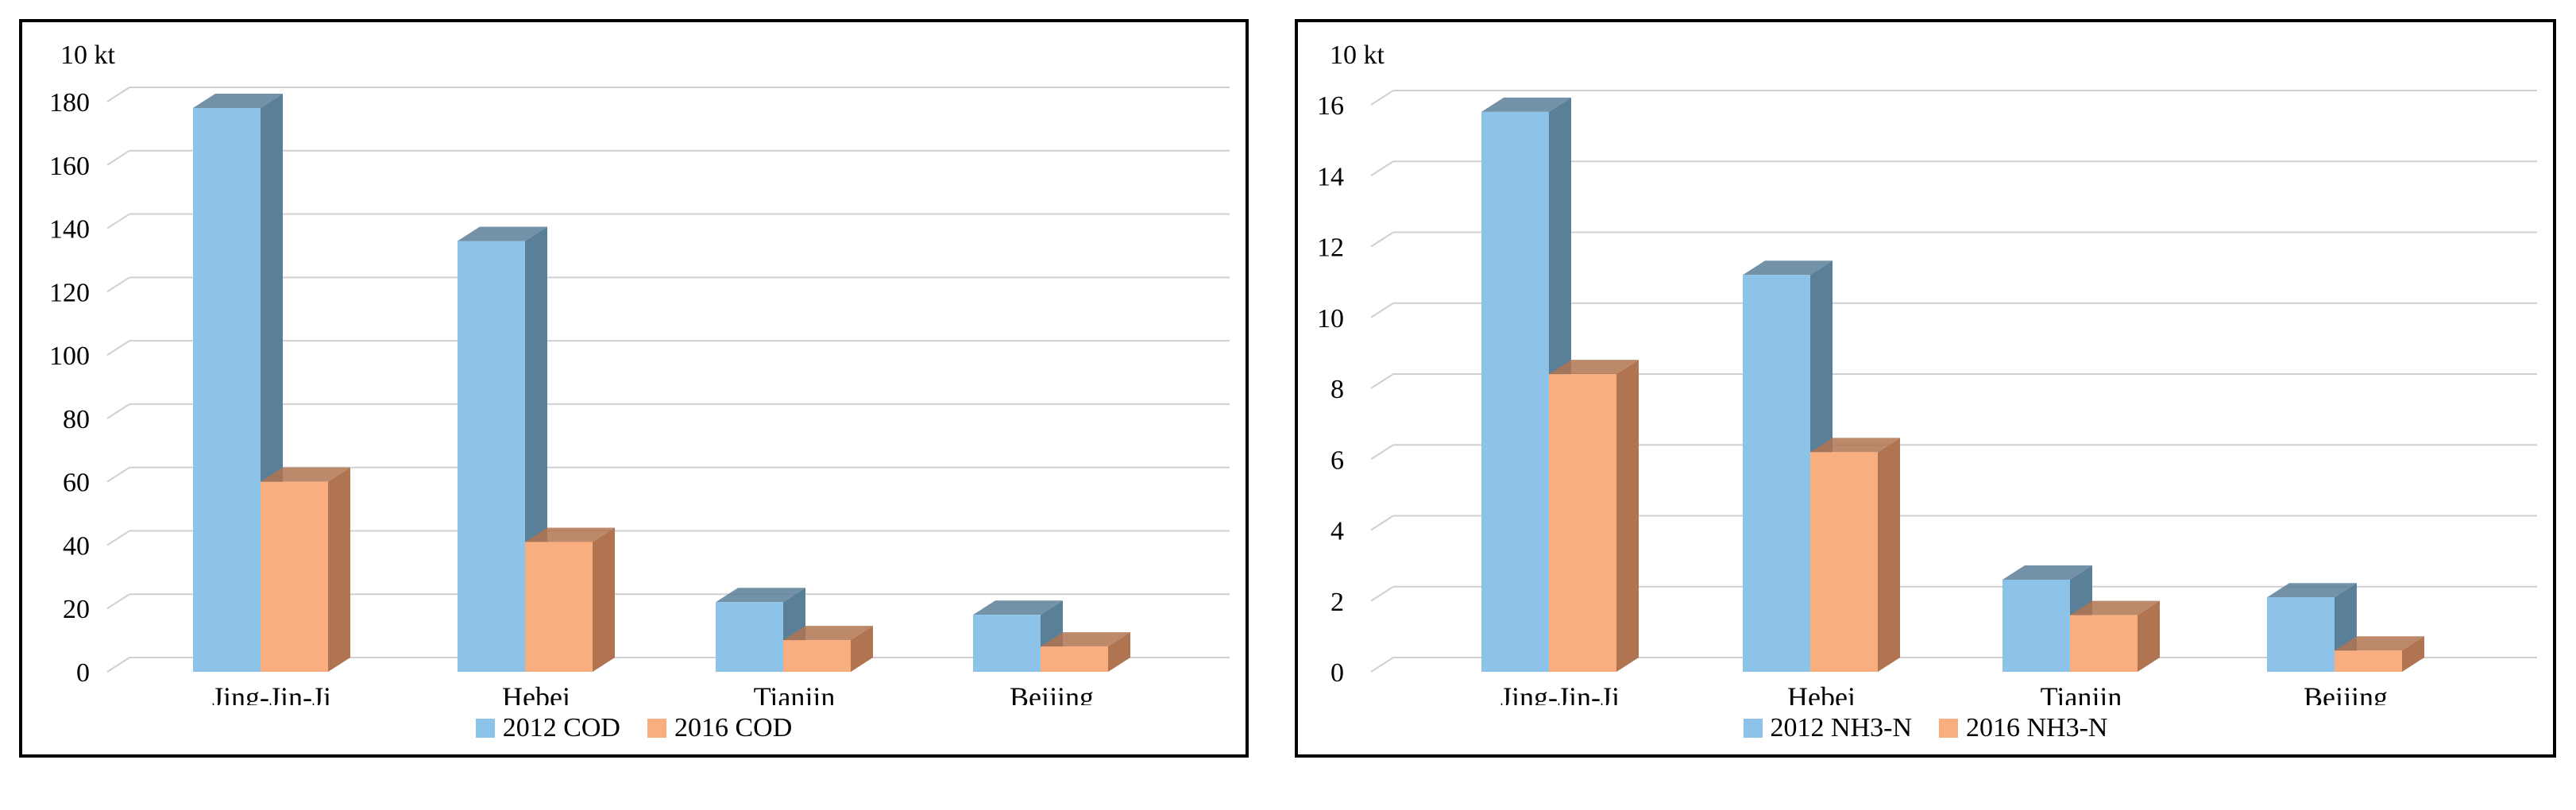 The width and height of the screenshot is (2576, 810). Describe the element at coordinates (69, 292) in the screenshot. I see `y-tick-label: 120` at that location.